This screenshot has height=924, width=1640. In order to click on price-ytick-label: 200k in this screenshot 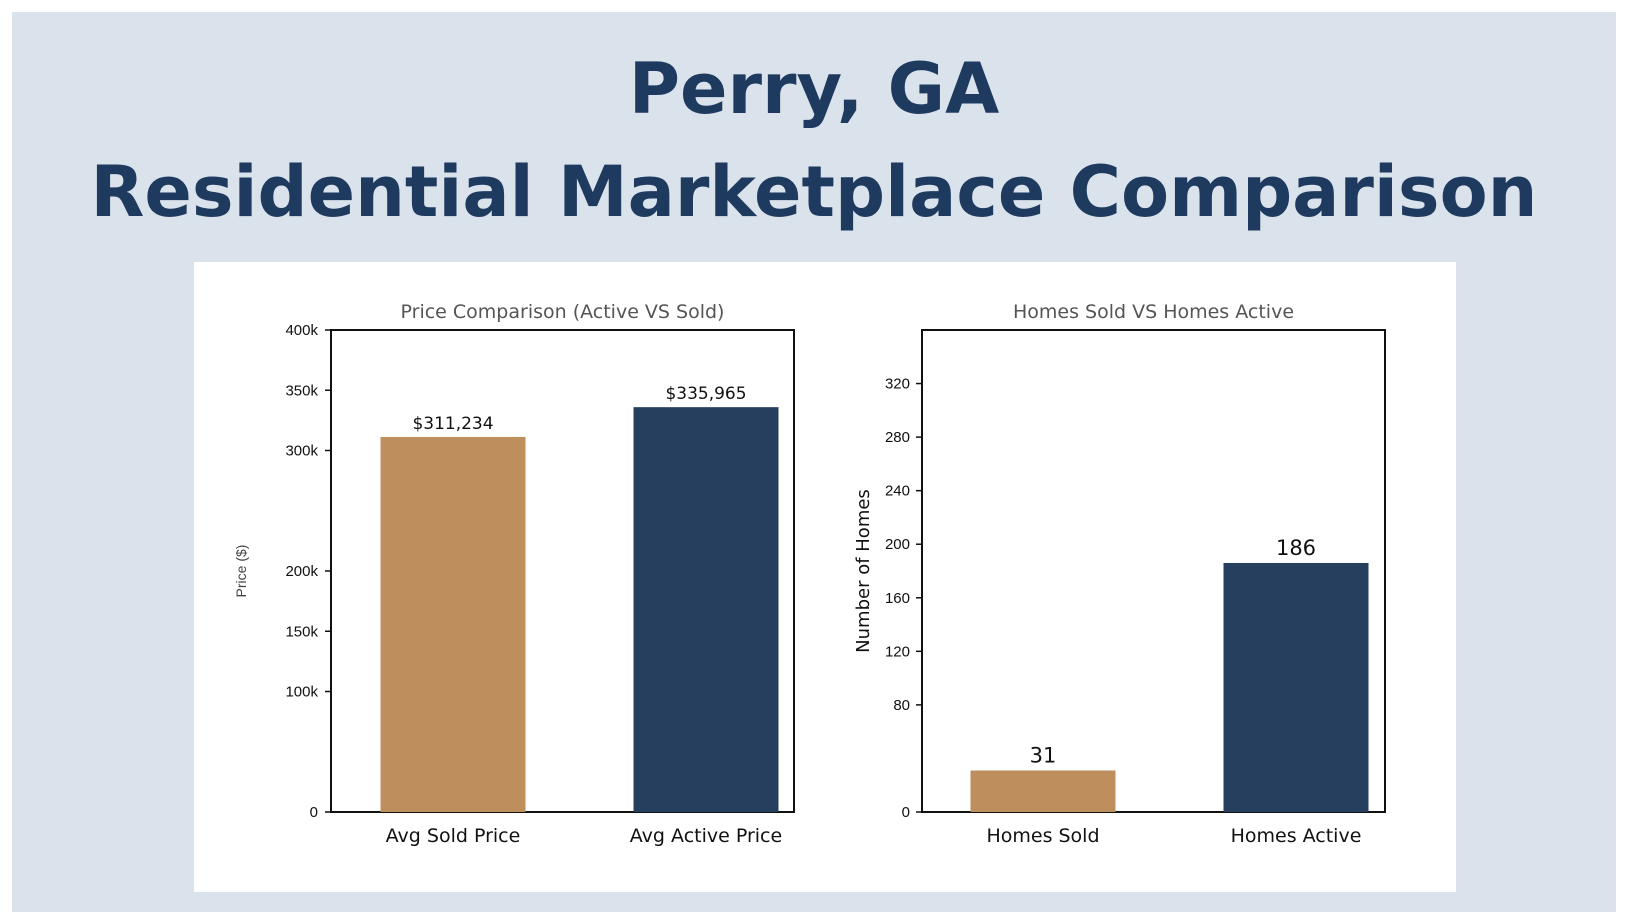, I will do `click(301, 571)`.